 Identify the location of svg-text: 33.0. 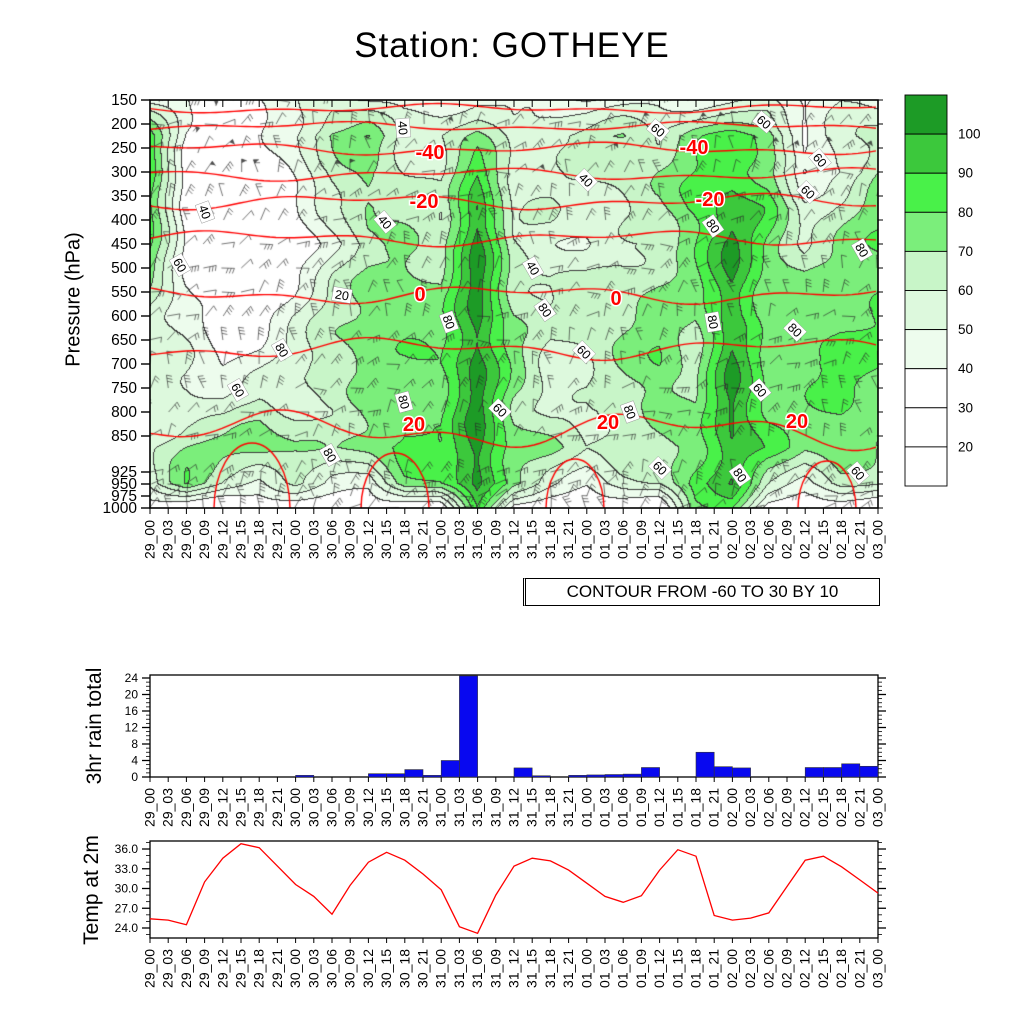
(127, 869).